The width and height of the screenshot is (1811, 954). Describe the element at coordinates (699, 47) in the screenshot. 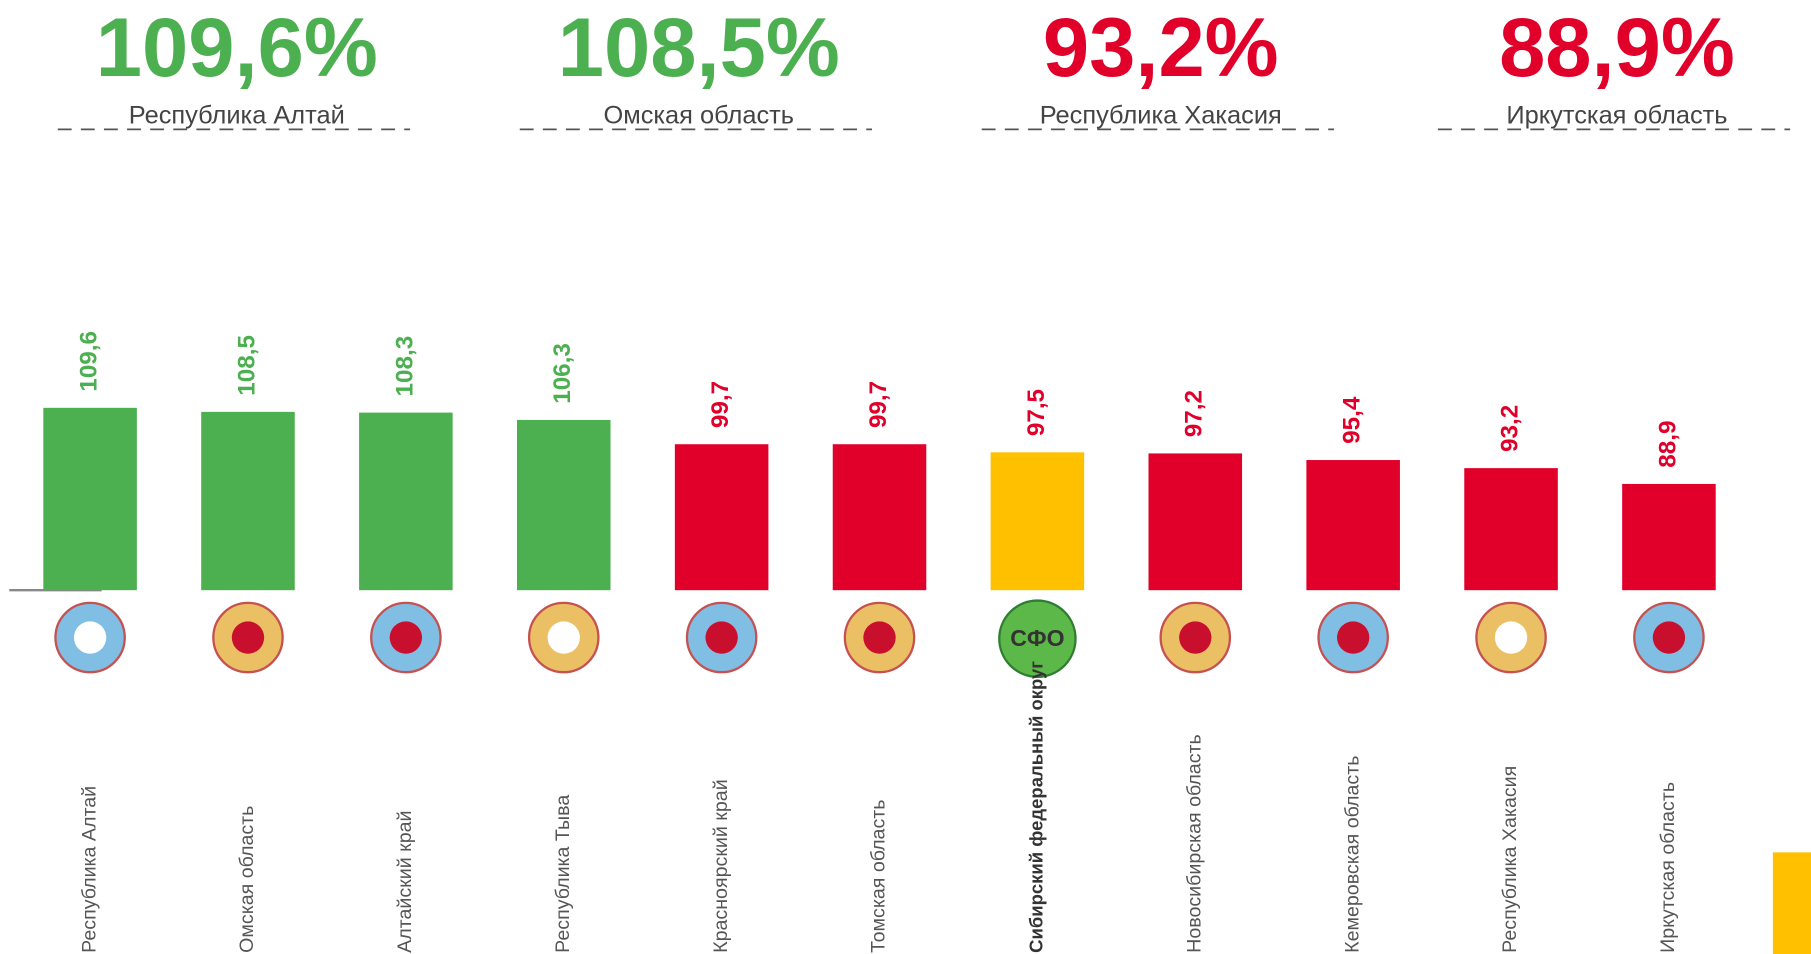

I see `headline-value: 108,5%` at that location.